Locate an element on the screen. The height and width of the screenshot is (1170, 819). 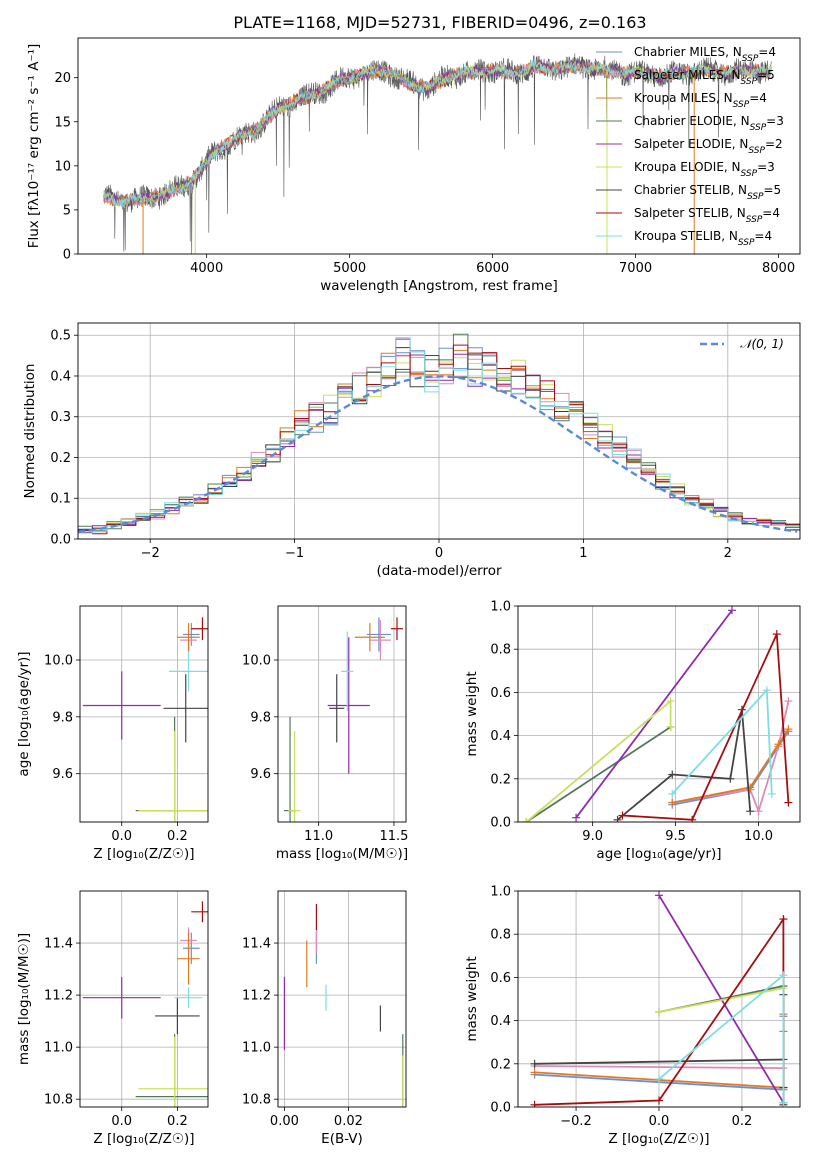
age-vs-mass-panel: 11.0 11.5 9.6 9.8 10.0 mass [log₁₀(M/M☉)] is located at coordinates (325, 733).